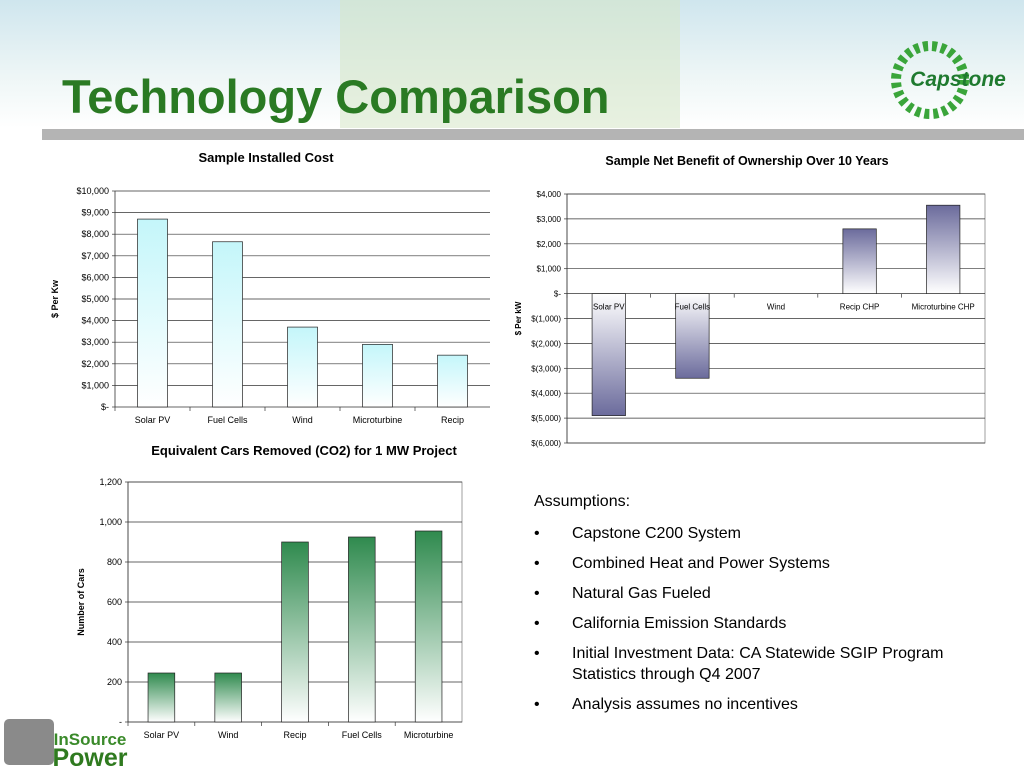  I want to click on y-tick-label: $8,000, so click(95, 234).